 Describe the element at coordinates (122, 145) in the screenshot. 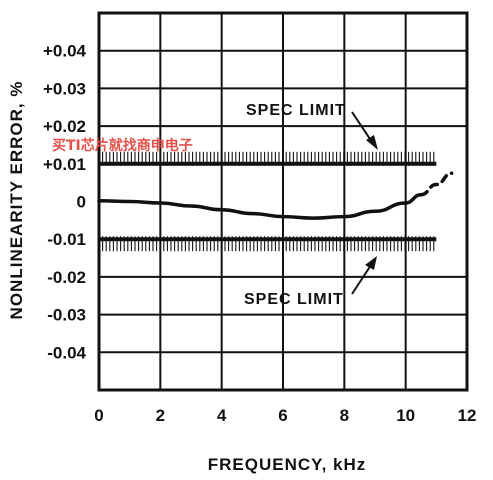

I see `watermark: 买TI芯片就找商申电子` at that location.